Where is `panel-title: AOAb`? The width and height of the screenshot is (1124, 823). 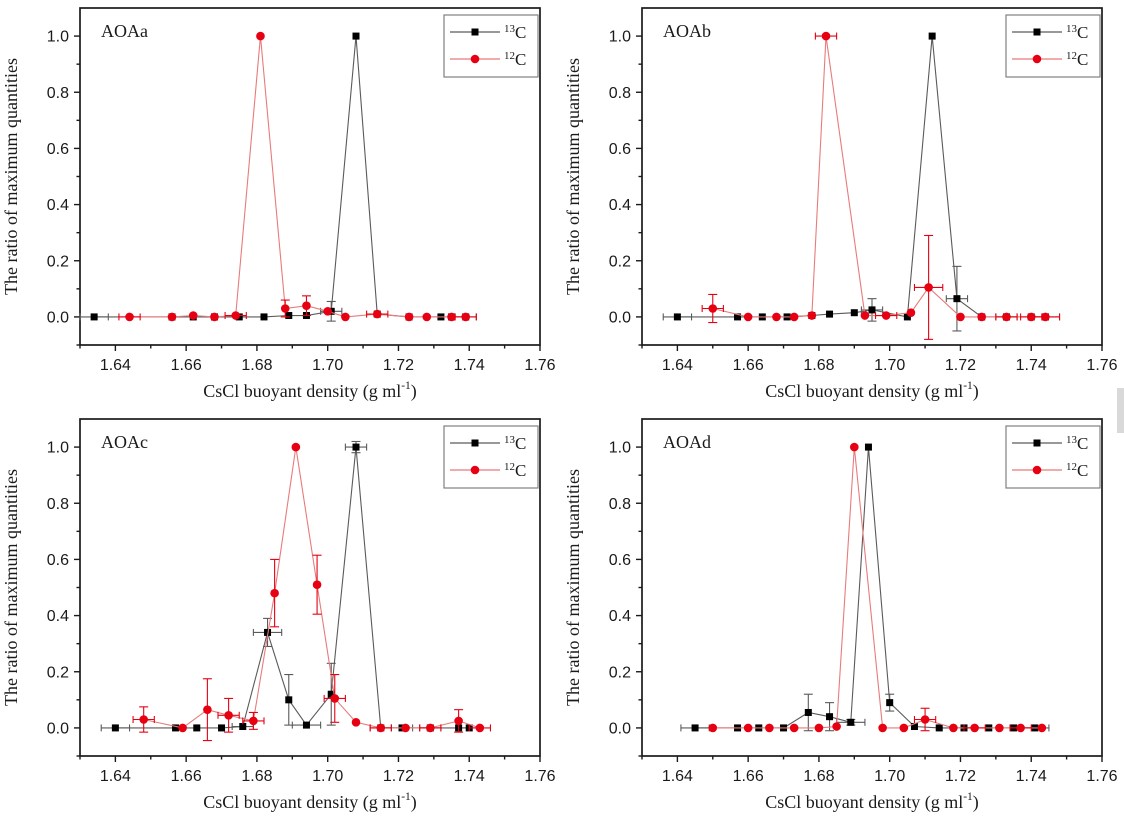 panel-title: AOAb is located at coordinates (687, 31).